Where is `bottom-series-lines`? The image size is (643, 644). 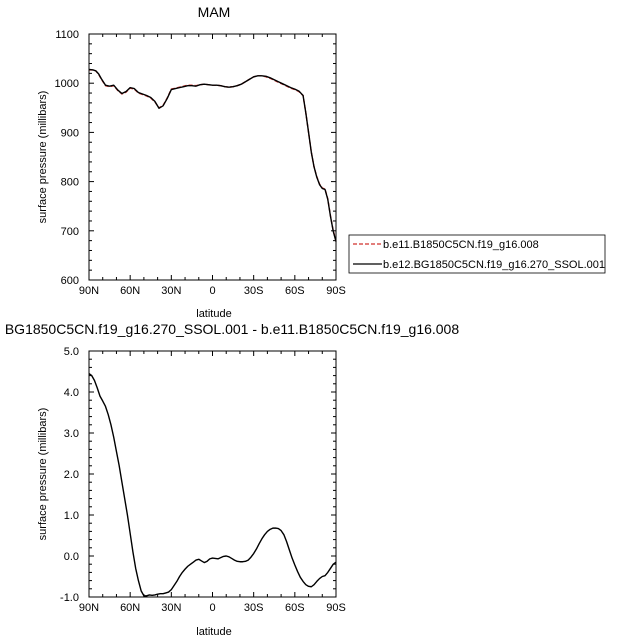
bottom-series-lines is located at coordinates (212, 484).